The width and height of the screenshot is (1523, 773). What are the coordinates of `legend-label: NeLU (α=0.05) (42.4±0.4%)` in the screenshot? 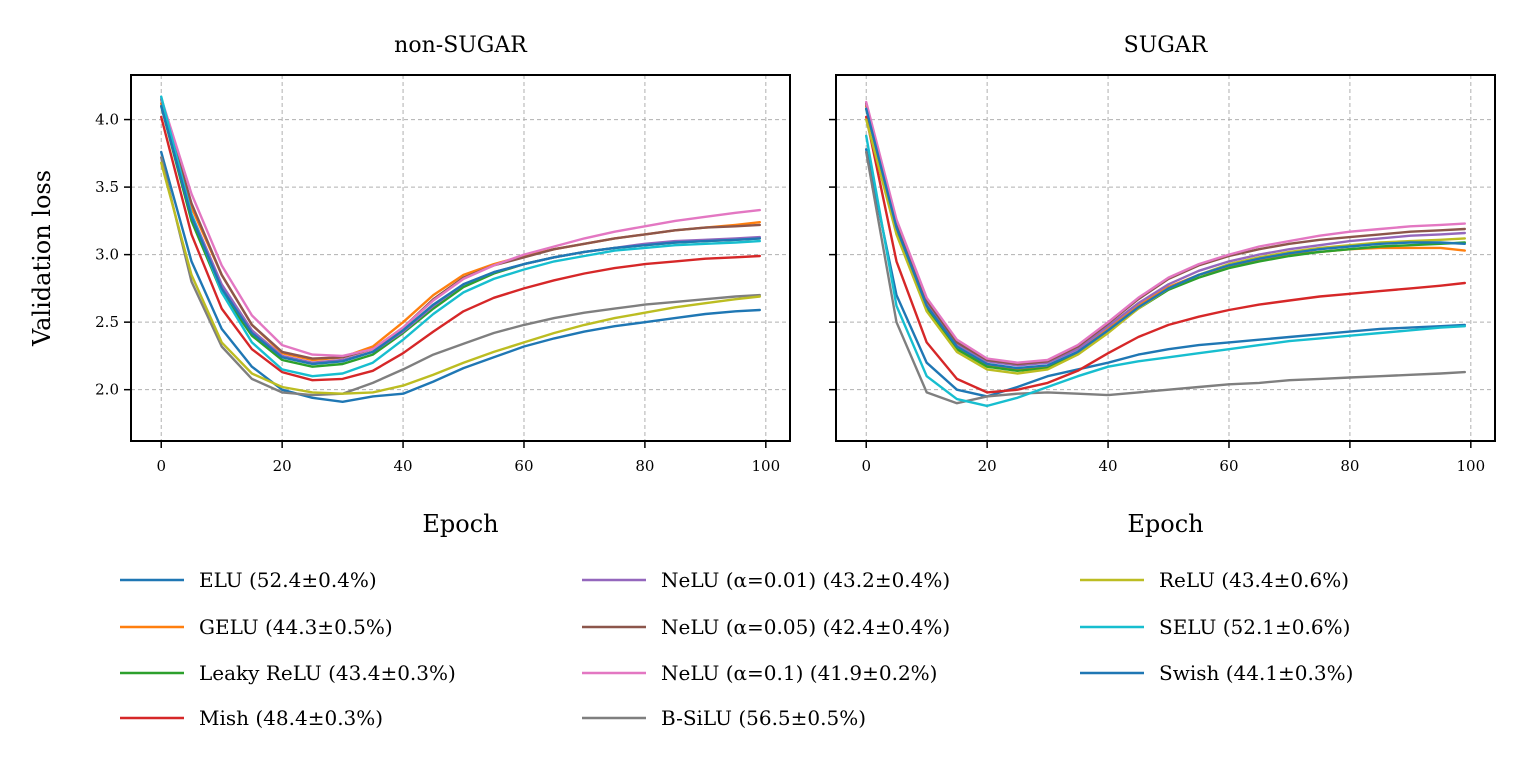 It's located at (805, 627).